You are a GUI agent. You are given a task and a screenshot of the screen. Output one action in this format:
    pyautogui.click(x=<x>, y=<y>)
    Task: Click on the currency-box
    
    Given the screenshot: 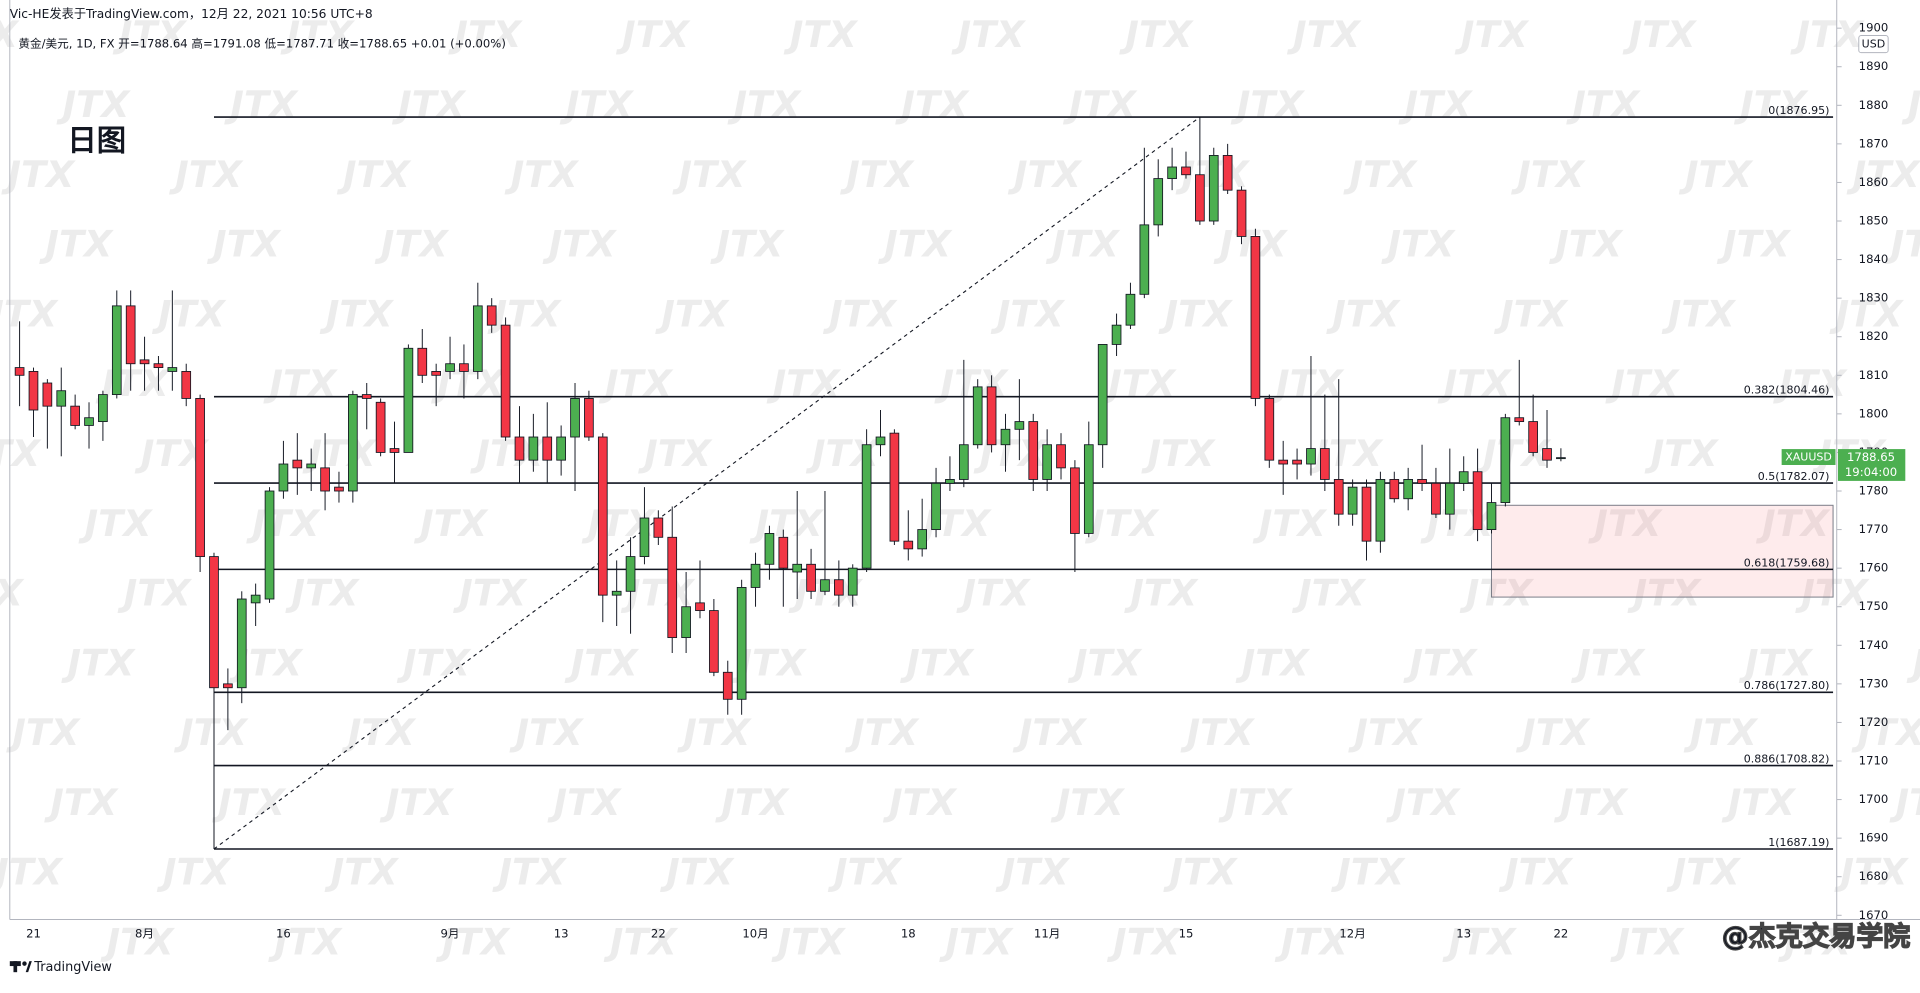 What is the action you would take?
    pyautogui.click(x=1873, y=44)
    